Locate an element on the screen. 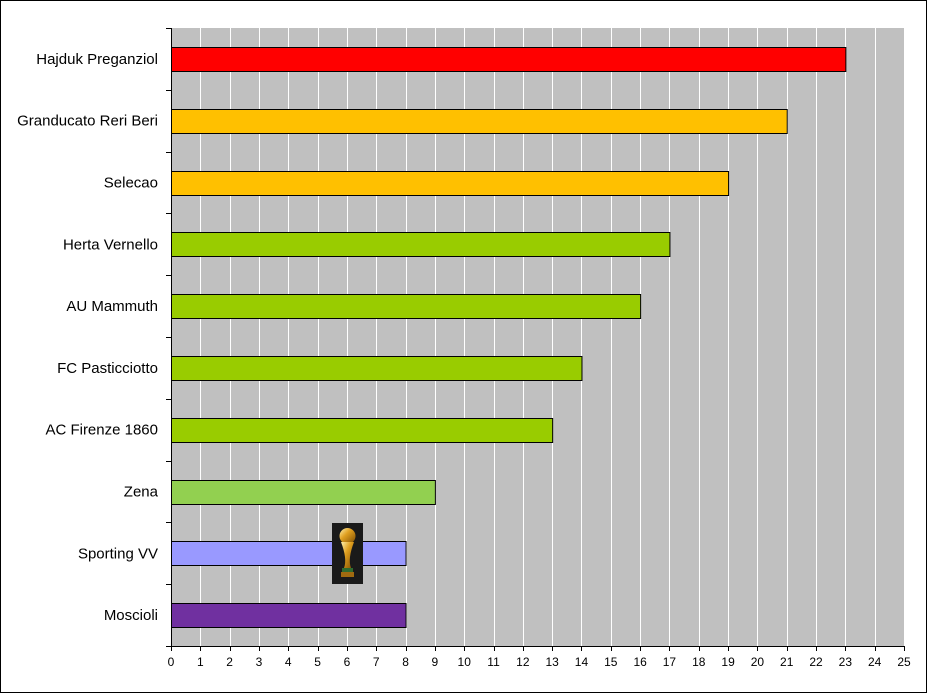  x-tick-label: 16 is located at coordinates (640, 662).